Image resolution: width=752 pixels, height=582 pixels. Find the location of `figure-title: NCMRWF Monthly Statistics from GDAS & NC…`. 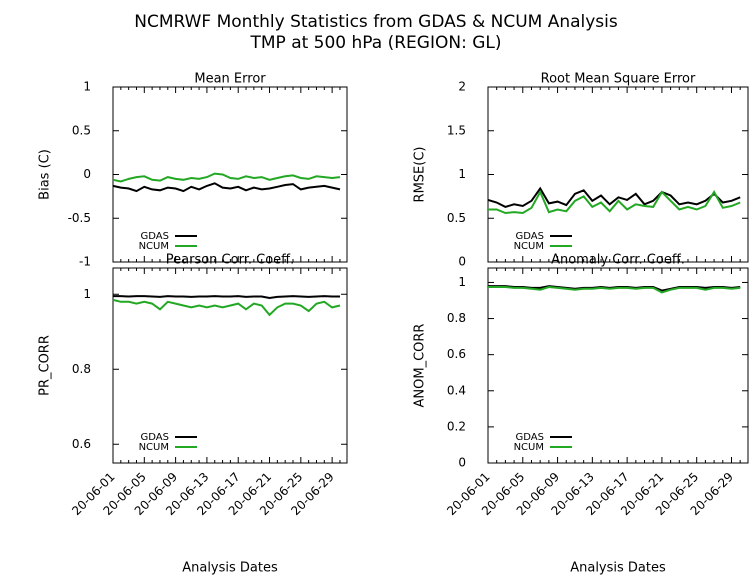

figure-title: NCMRWF Monthly Statistics from GDAS & NC… is located at coordinates (376, 22).